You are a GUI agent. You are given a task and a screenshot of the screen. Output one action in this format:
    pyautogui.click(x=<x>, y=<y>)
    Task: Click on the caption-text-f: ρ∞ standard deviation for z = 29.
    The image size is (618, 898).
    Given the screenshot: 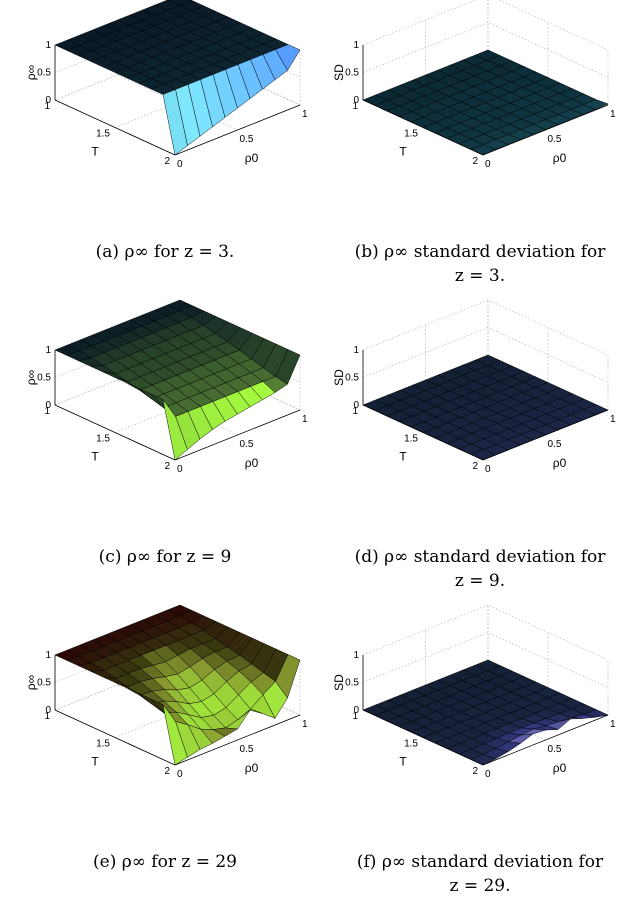 What is the action you would take?
    pyautogui.click(x=492, y=874)
    